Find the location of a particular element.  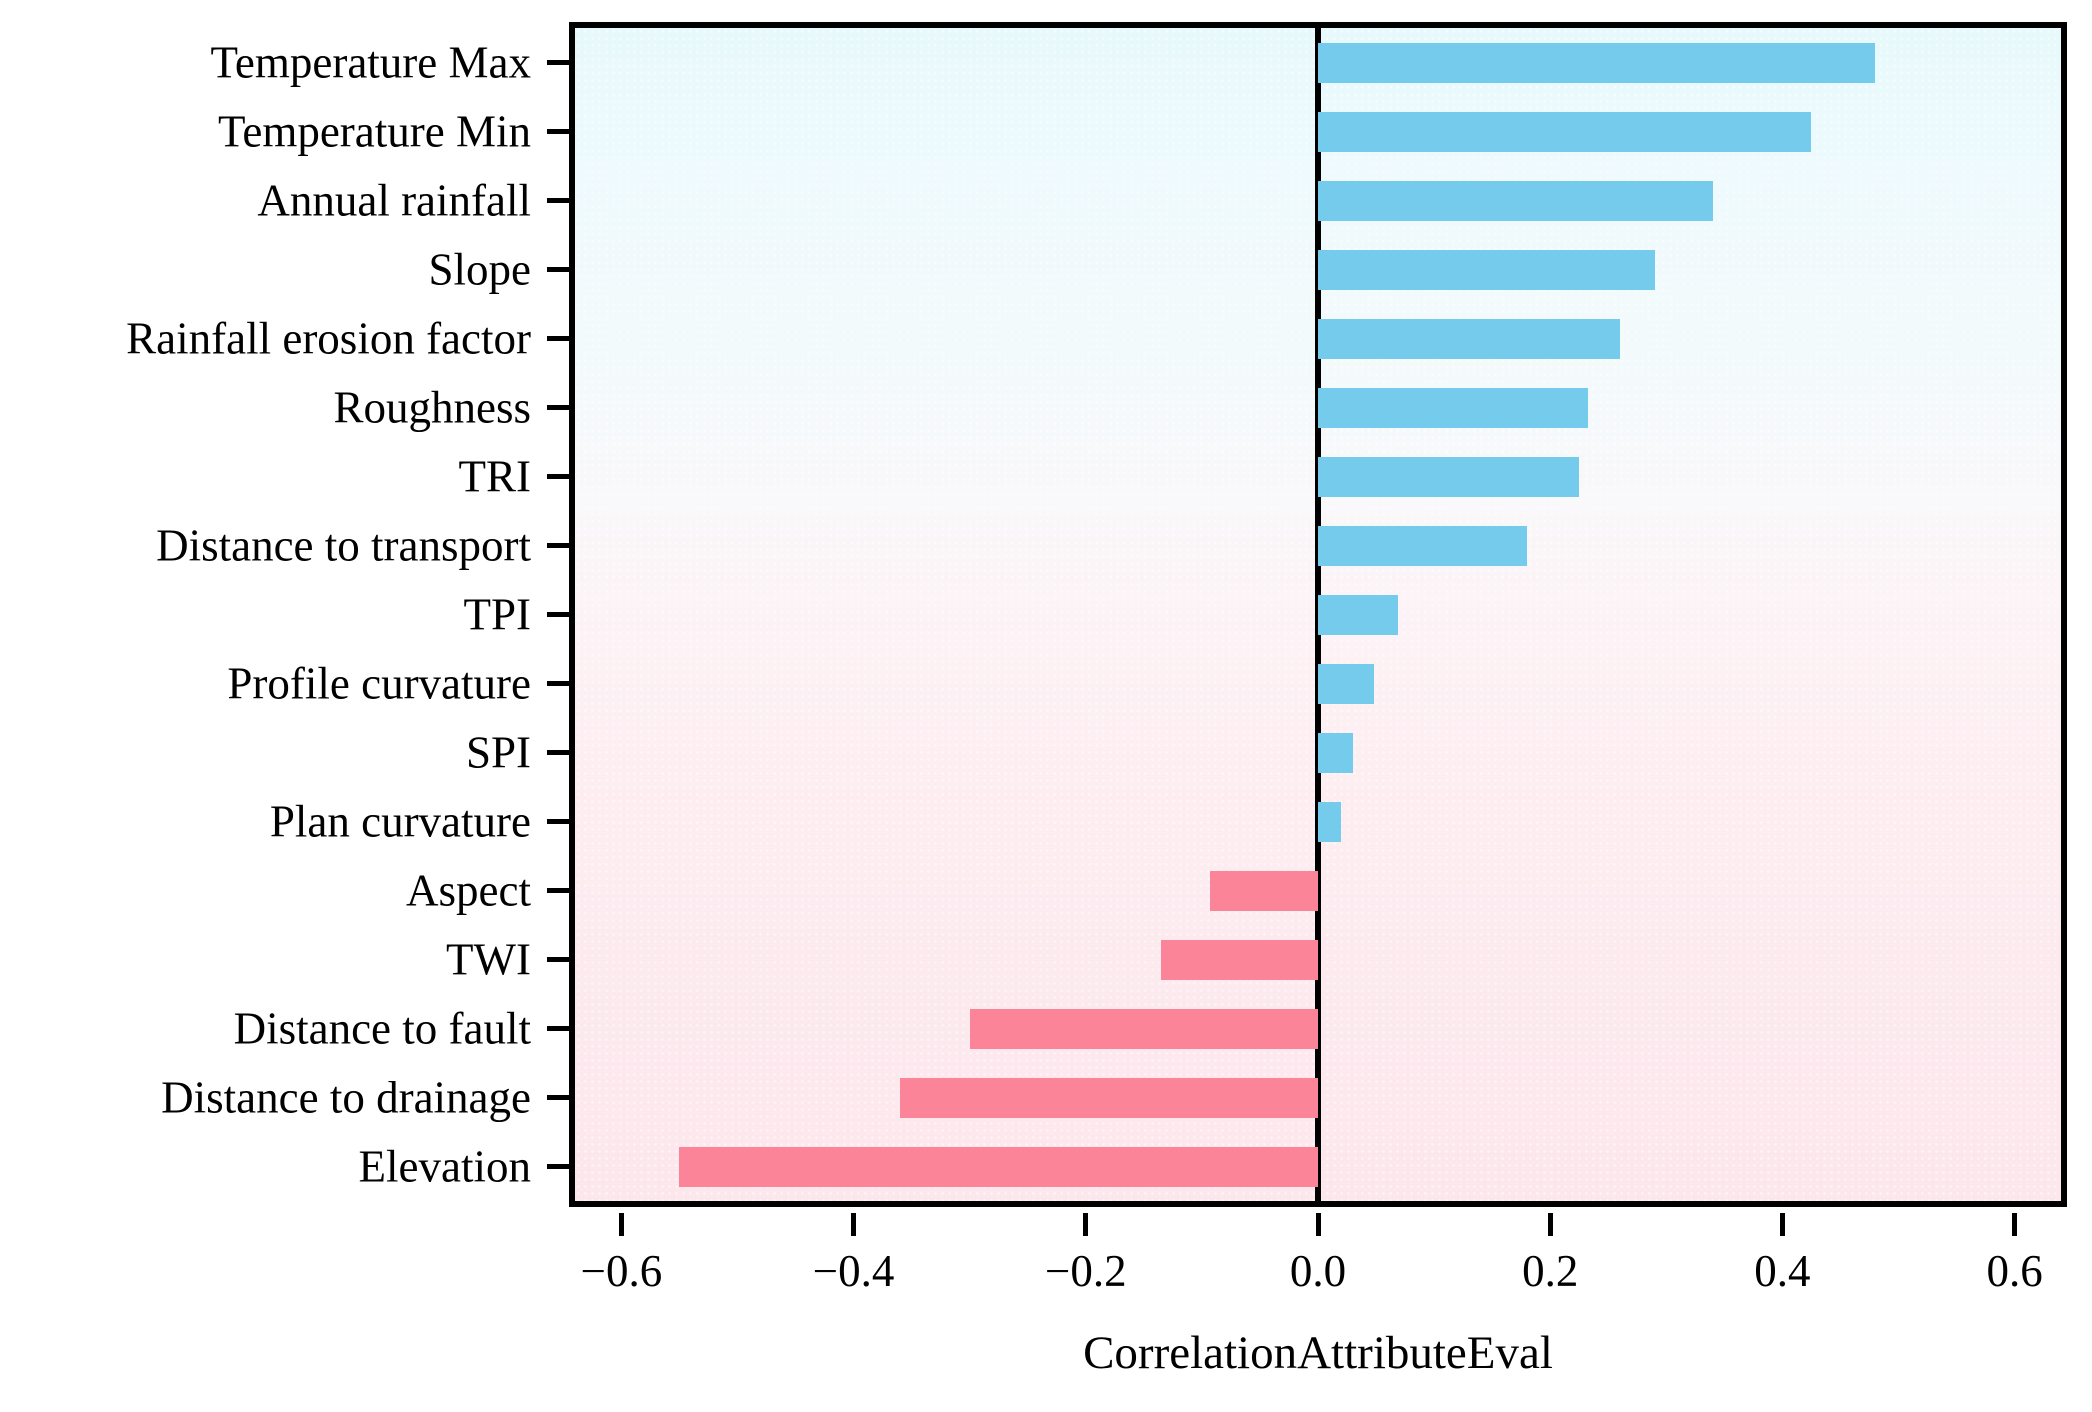

x-axis: −0.6 −0.4 −0.2 0.0 0.2 0.4 0.6 is located at coordinates (1318, 1273).